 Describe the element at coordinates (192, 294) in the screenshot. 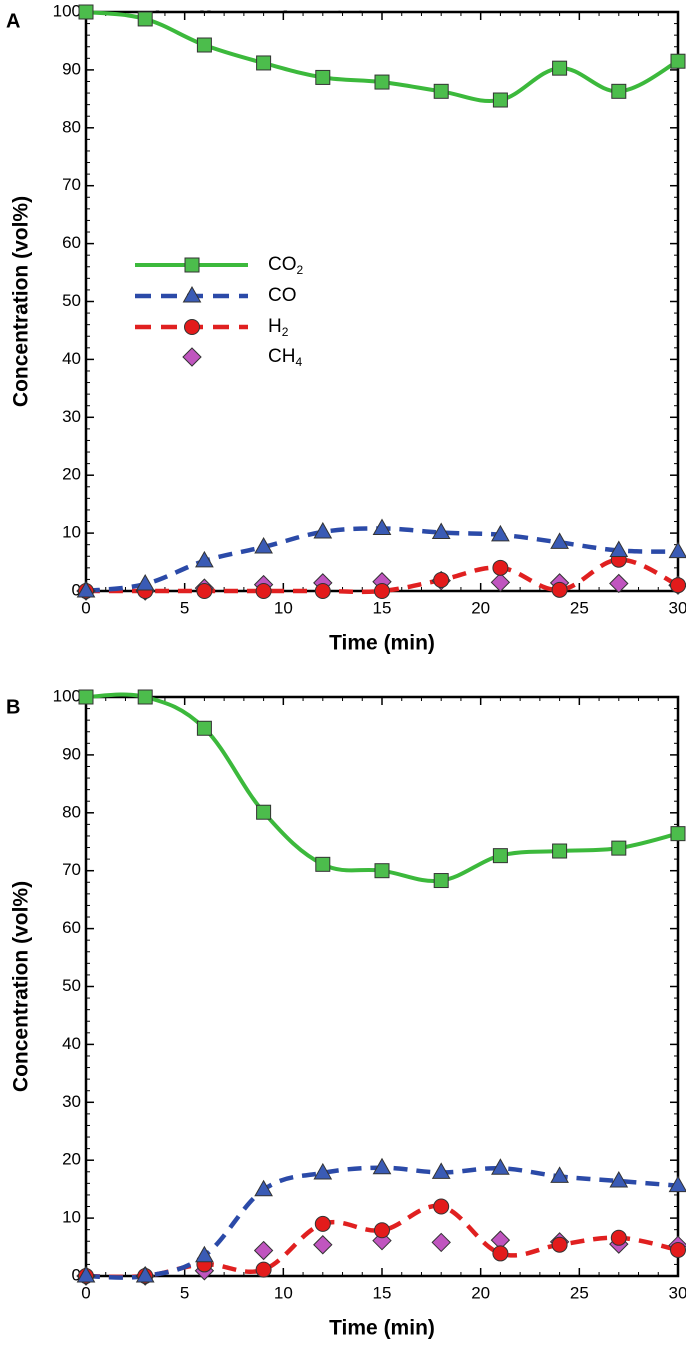

I see `legend-marker-co` at that location.